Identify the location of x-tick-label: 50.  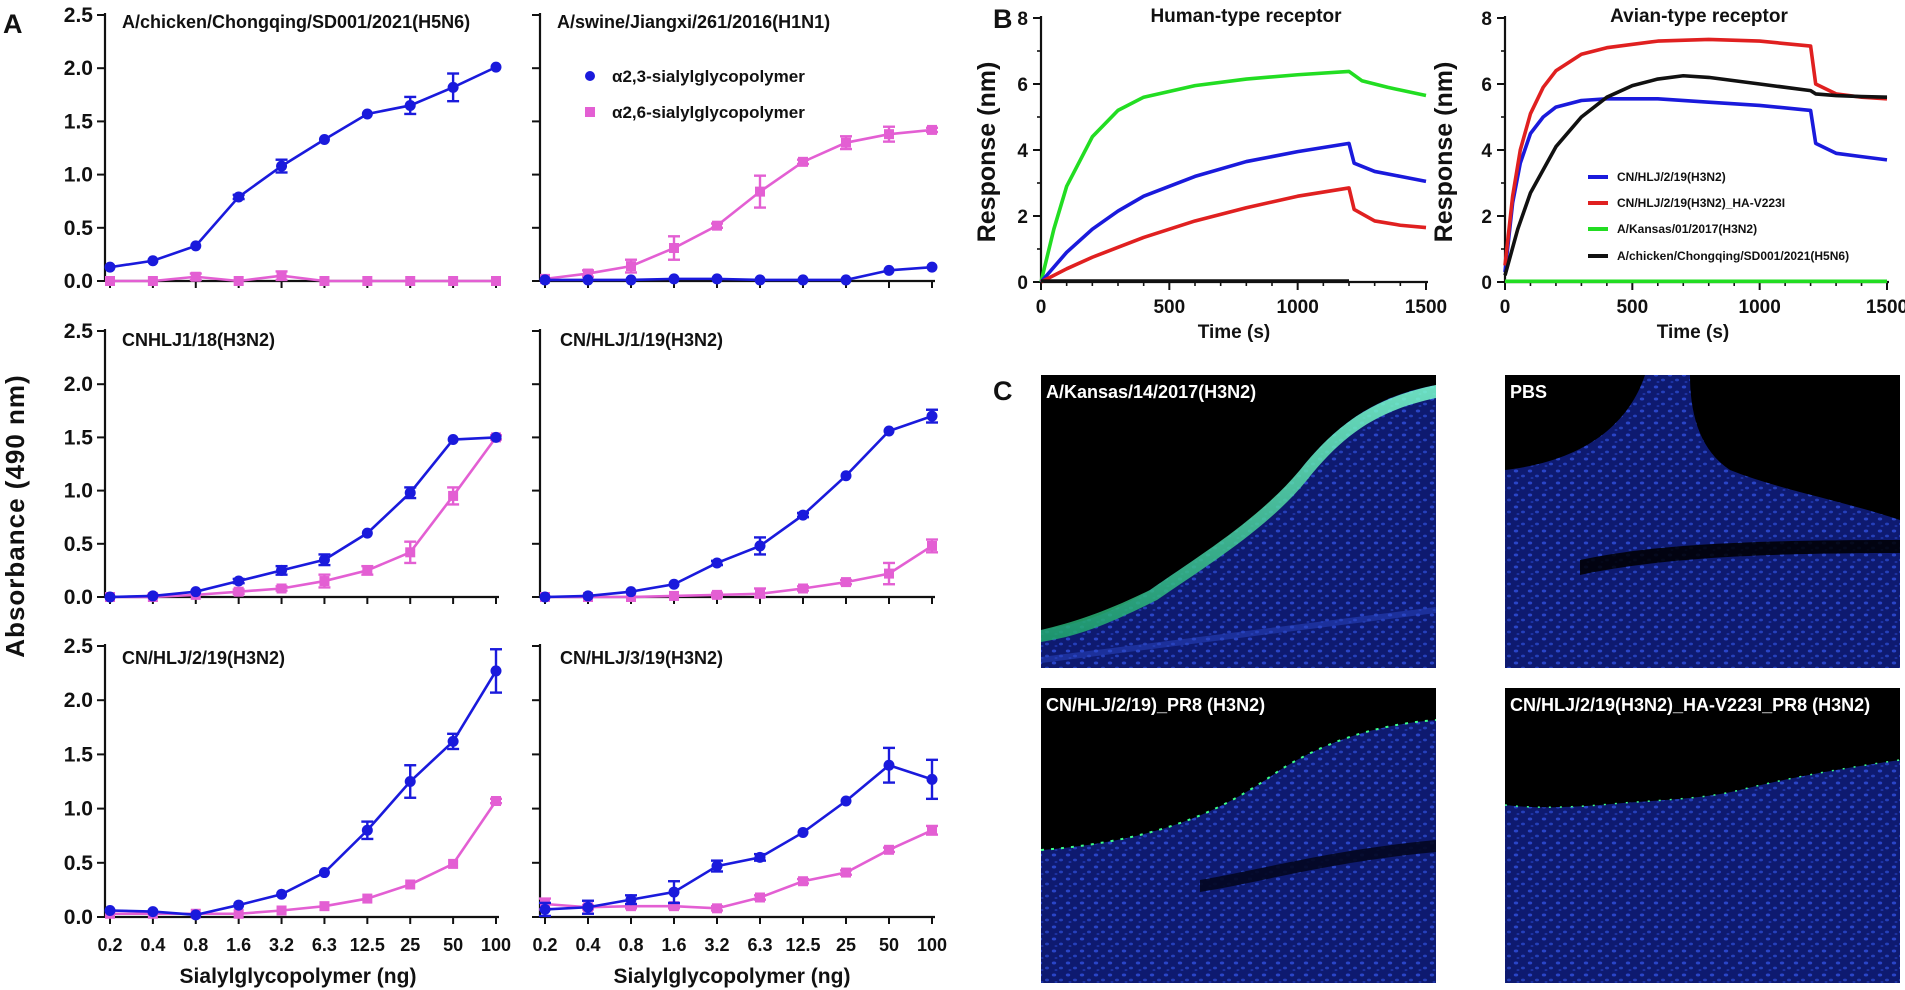
(889, 945).